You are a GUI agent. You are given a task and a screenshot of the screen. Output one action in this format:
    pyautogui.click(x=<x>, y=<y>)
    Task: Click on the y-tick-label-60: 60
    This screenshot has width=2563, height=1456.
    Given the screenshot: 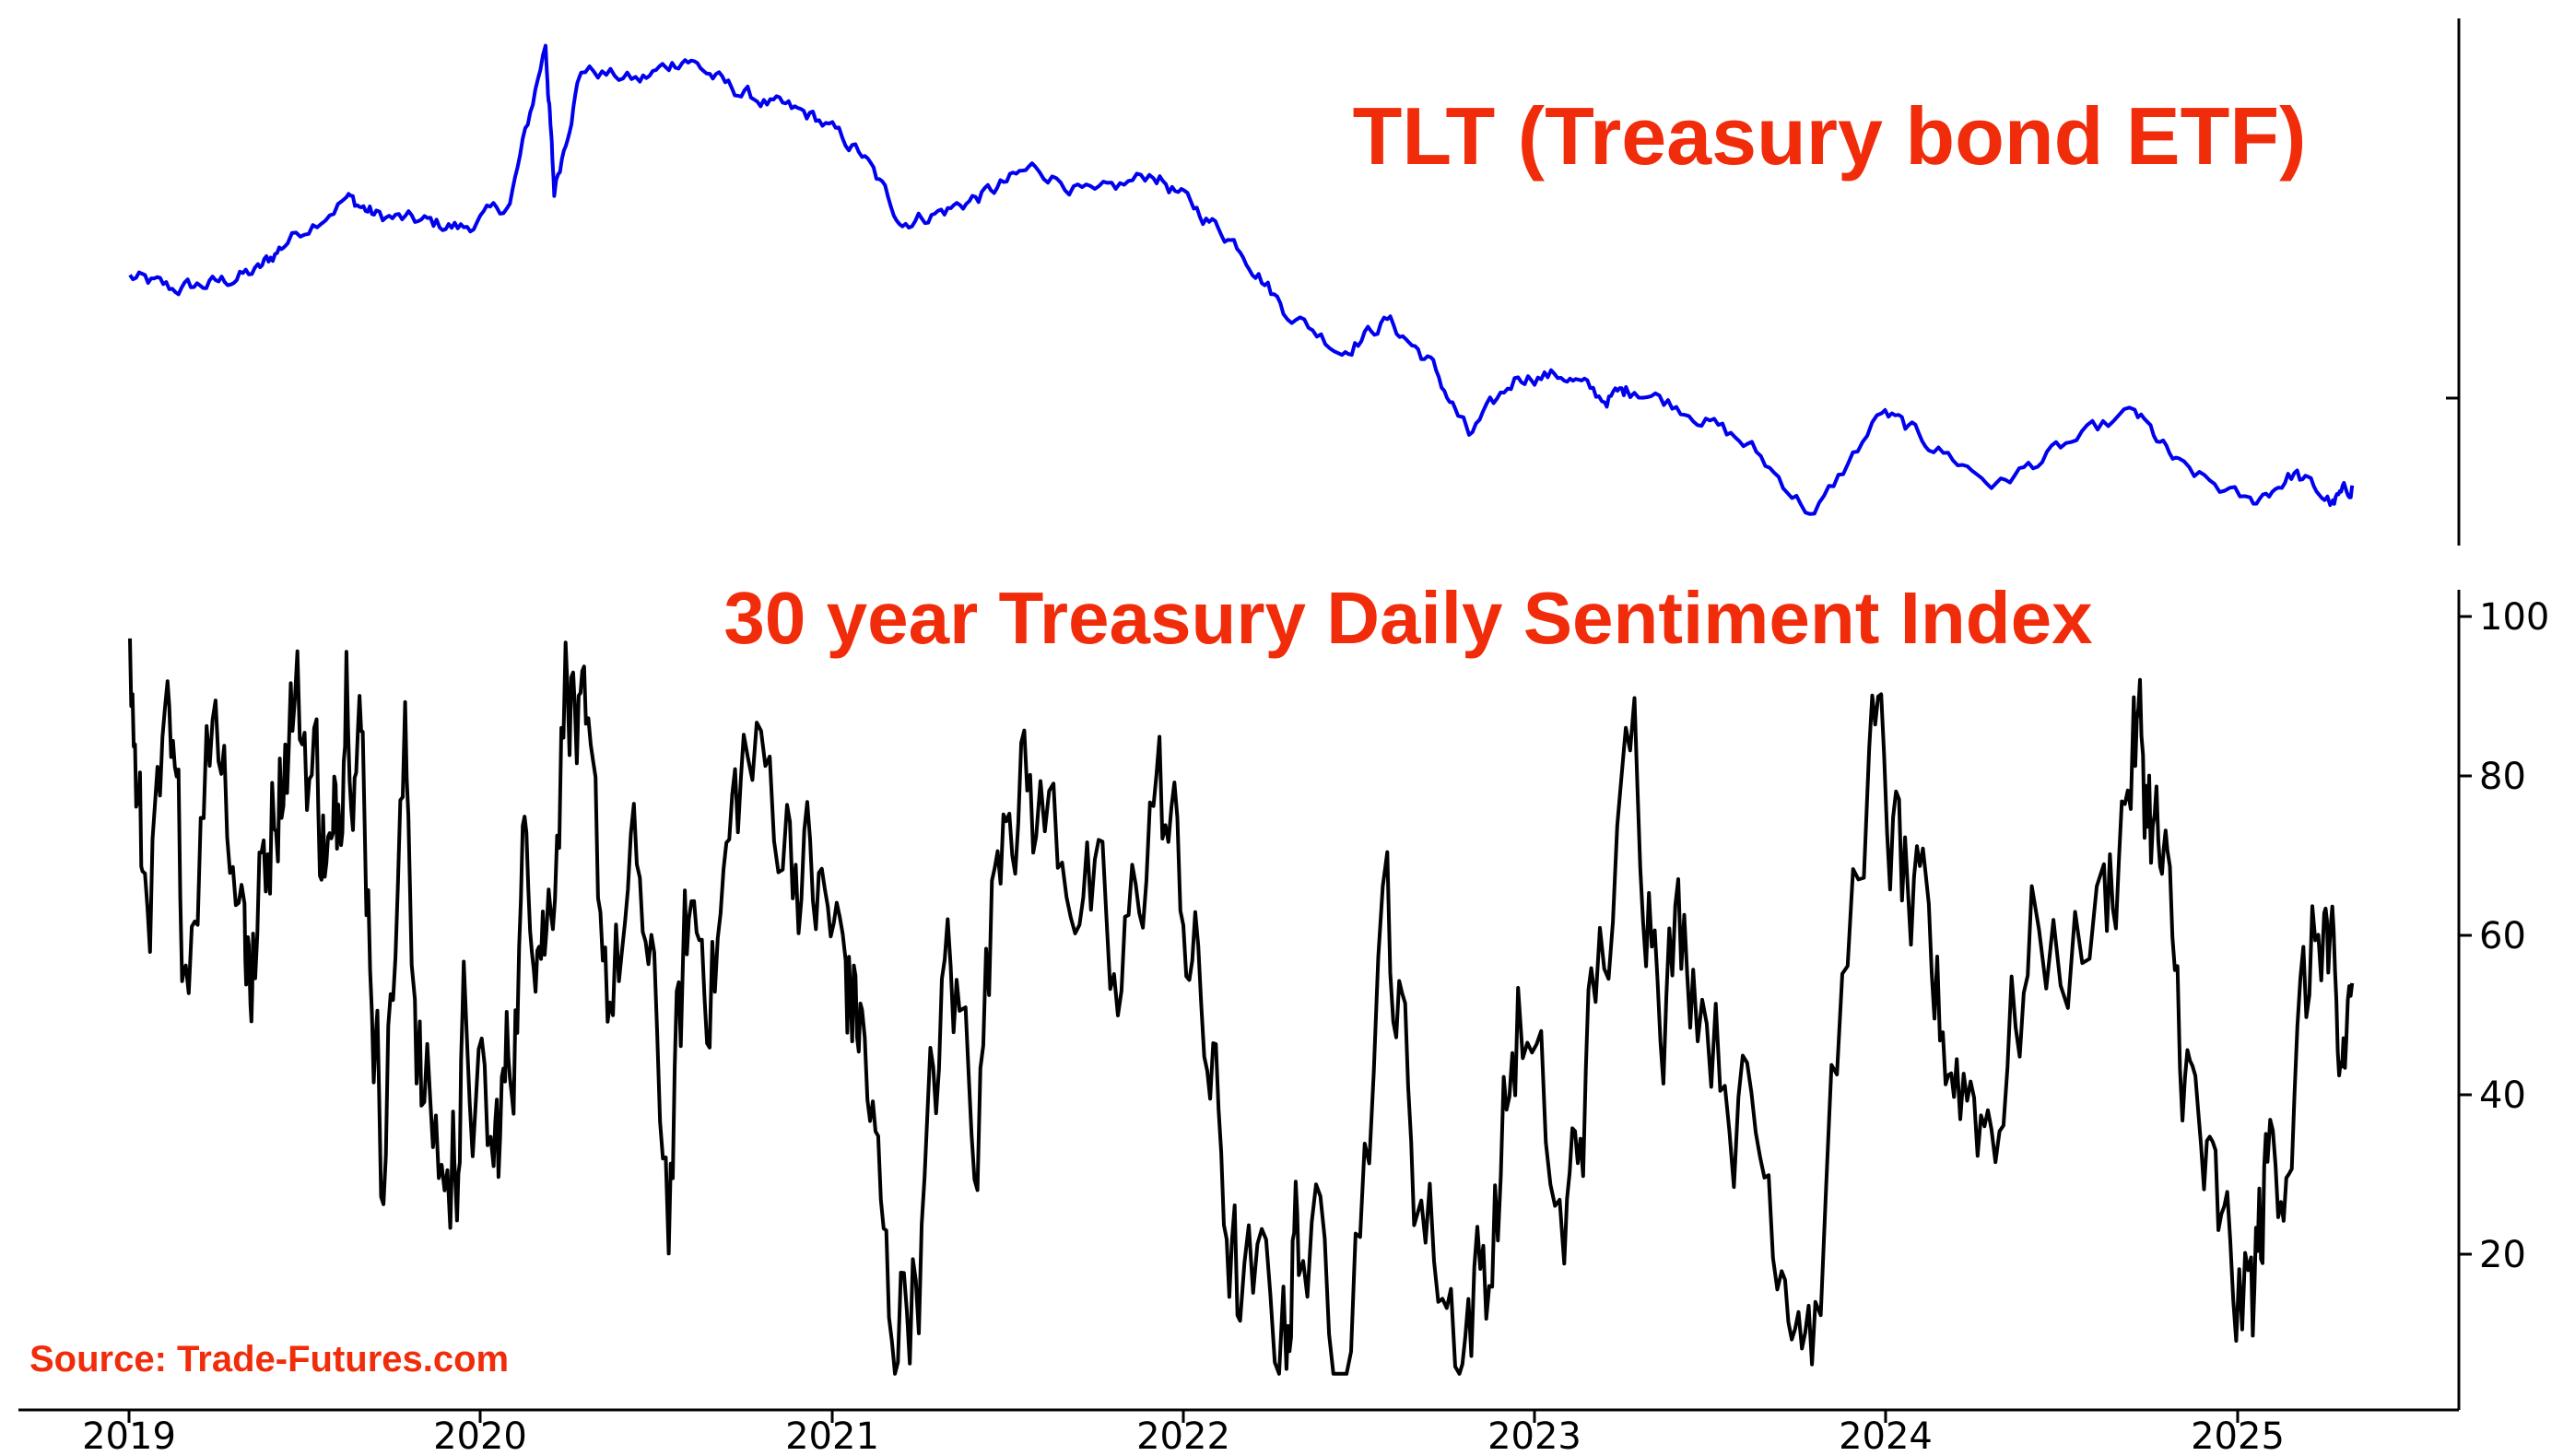 What is the action you would take?
    pyautogui.click(x=2503, y=936)
    